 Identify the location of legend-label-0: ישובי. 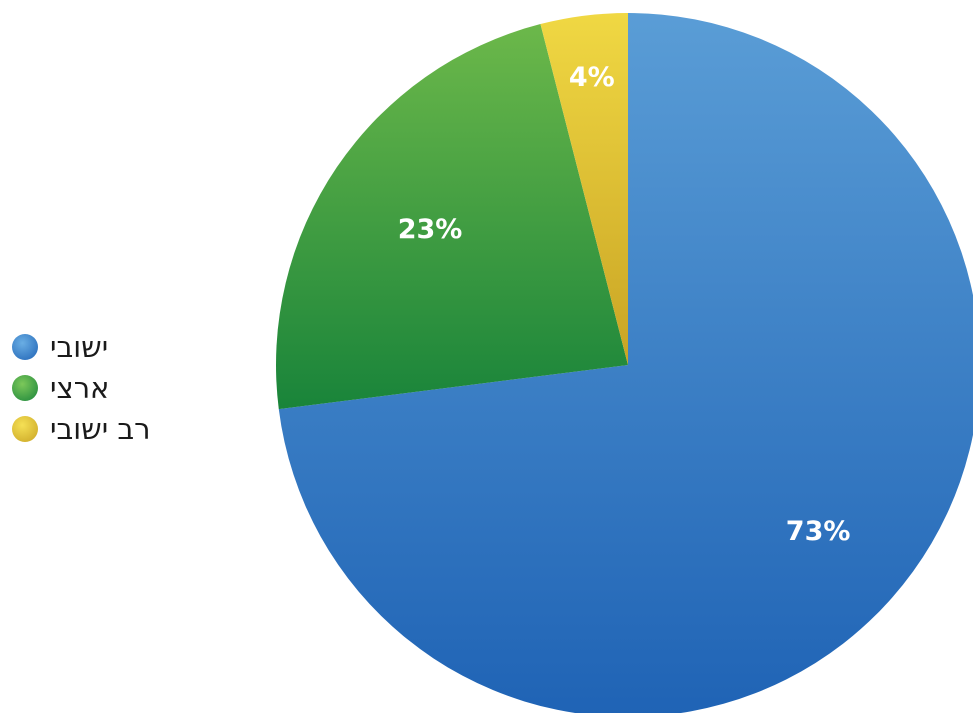
(79, 346).